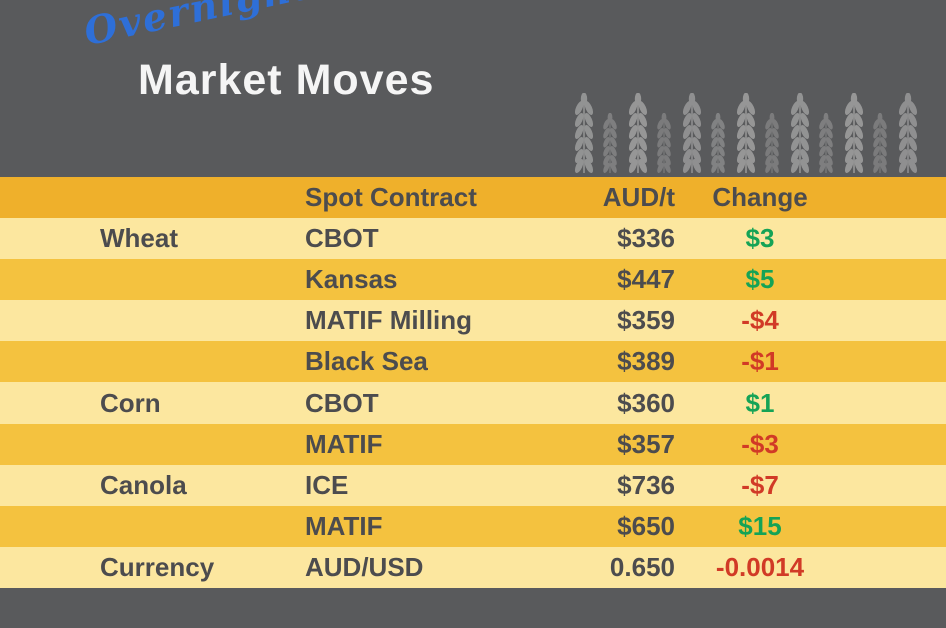 Image resolution: width=946 pixels, height=628 pixels. I want to click on table-row: MATIF Milling $359 -$4, so click(473, 321).